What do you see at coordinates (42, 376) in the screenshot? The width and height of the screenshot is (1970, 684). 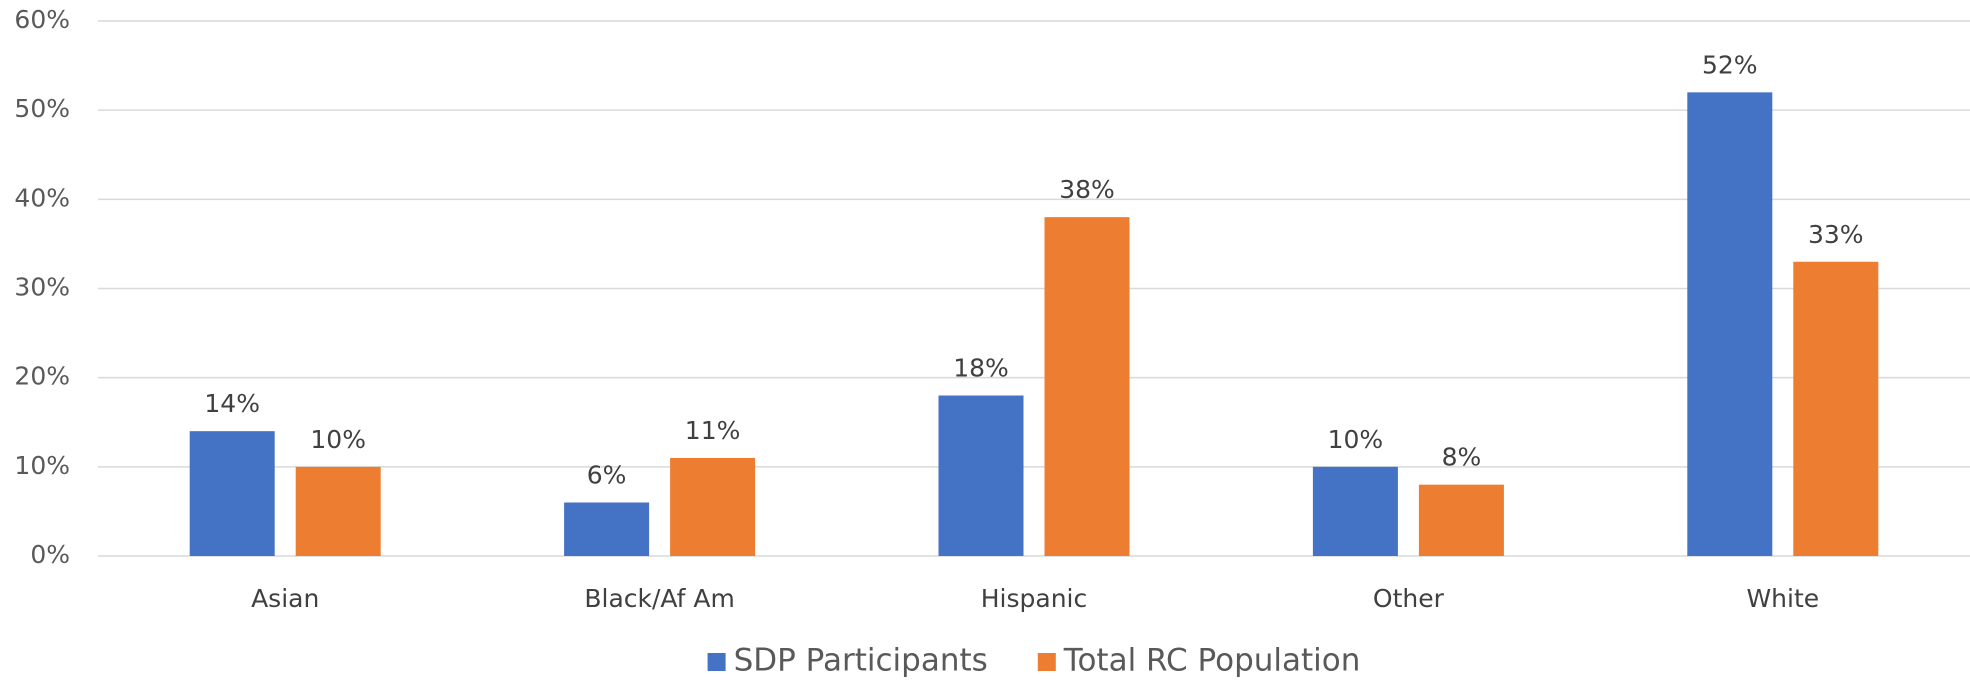 I see `y-tick-label: 20%` at bounding box center [42, 376].